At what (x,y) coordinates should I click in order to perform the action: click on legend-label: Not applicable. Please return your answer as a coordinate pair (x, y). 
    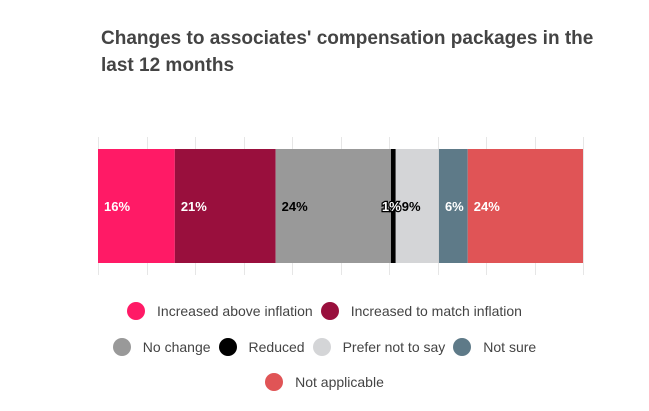
    Looking at the image, I should click on (339, 382).